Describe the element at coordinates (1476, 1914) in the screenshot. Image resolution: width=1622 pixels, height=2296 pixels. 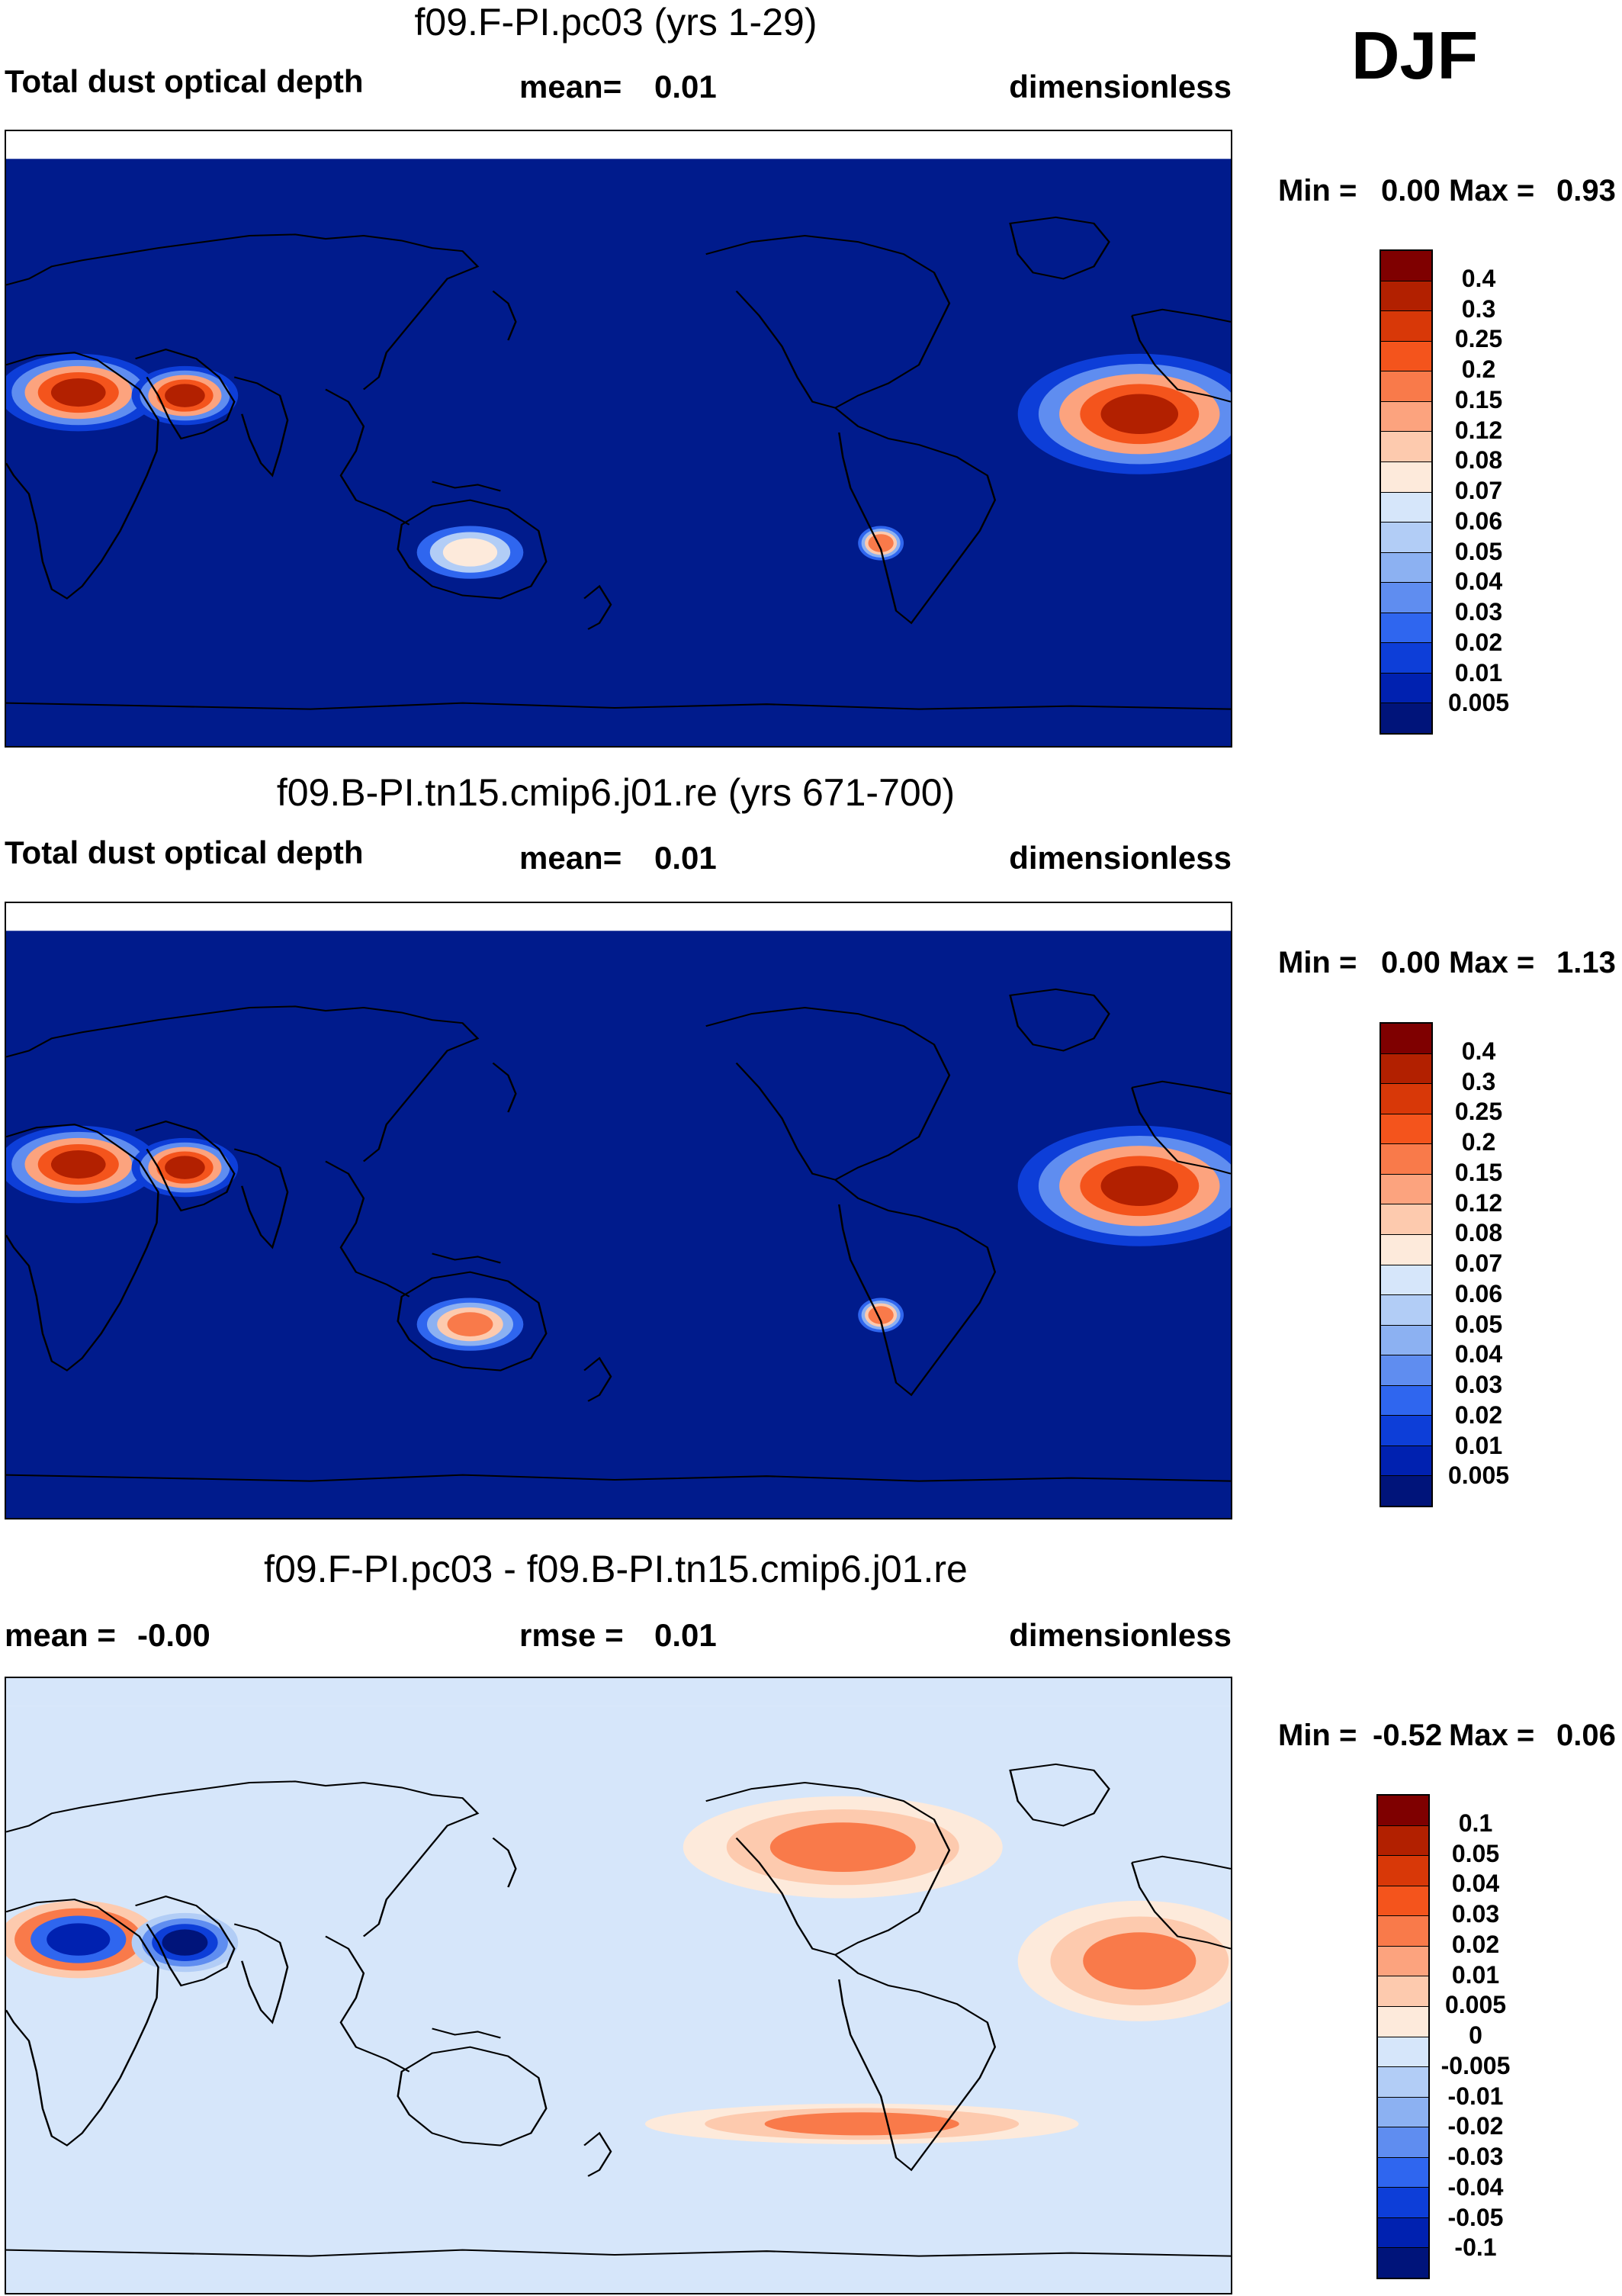
I see `colorbar-tick-label: 0.03` at that location.